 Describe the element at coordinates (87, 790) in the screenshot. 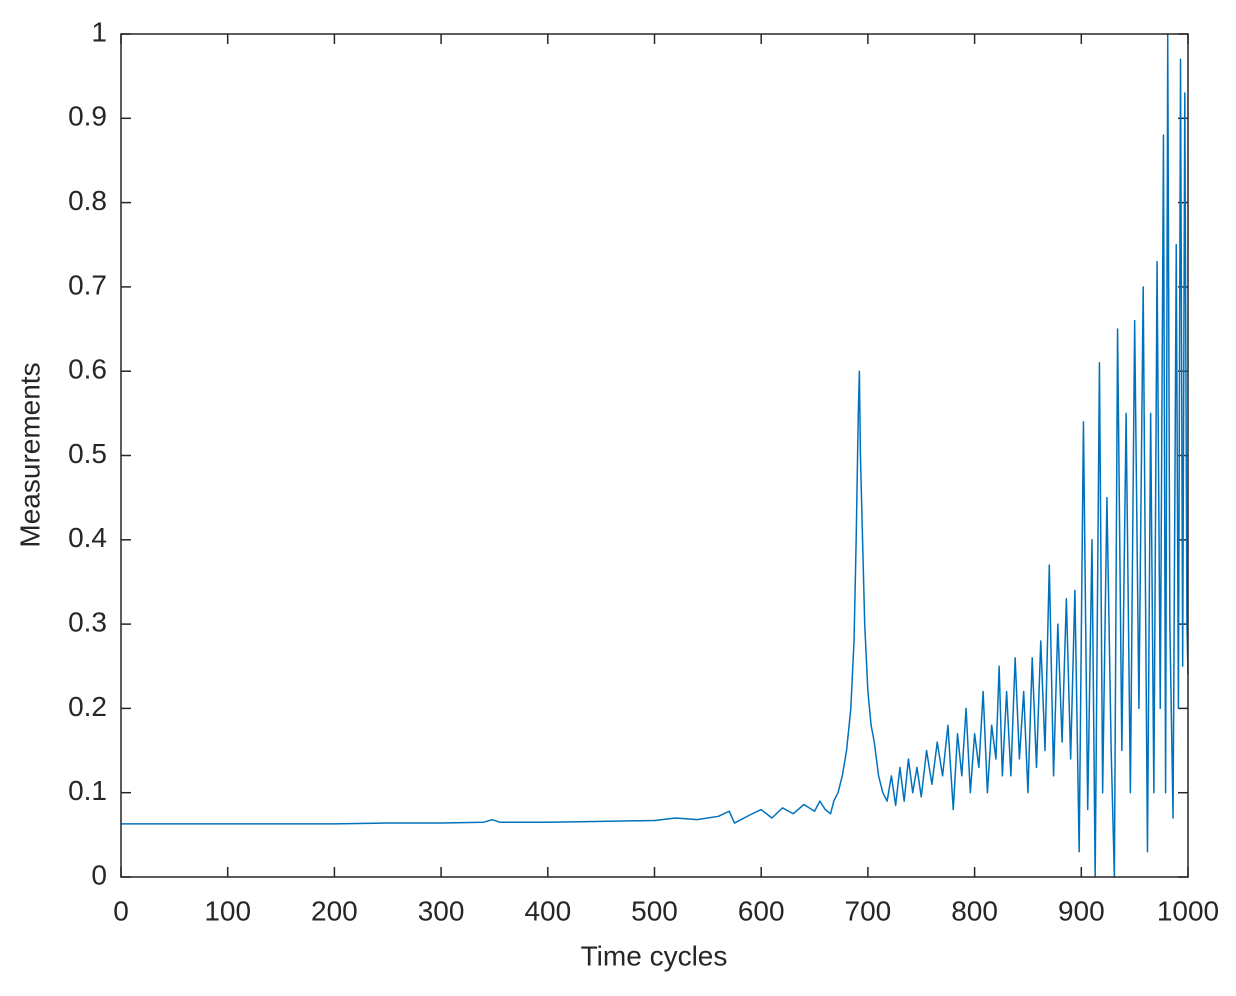

I see `y-tick-label: 0.1` at that location.